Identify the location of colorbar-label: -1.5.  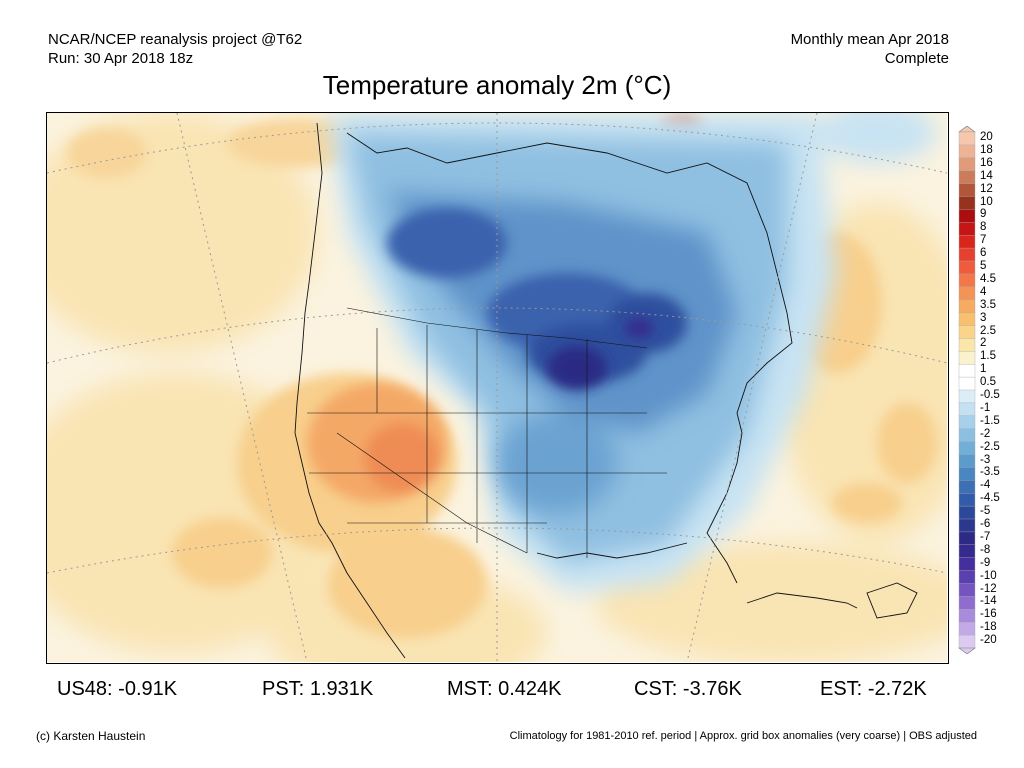
(990, 420).